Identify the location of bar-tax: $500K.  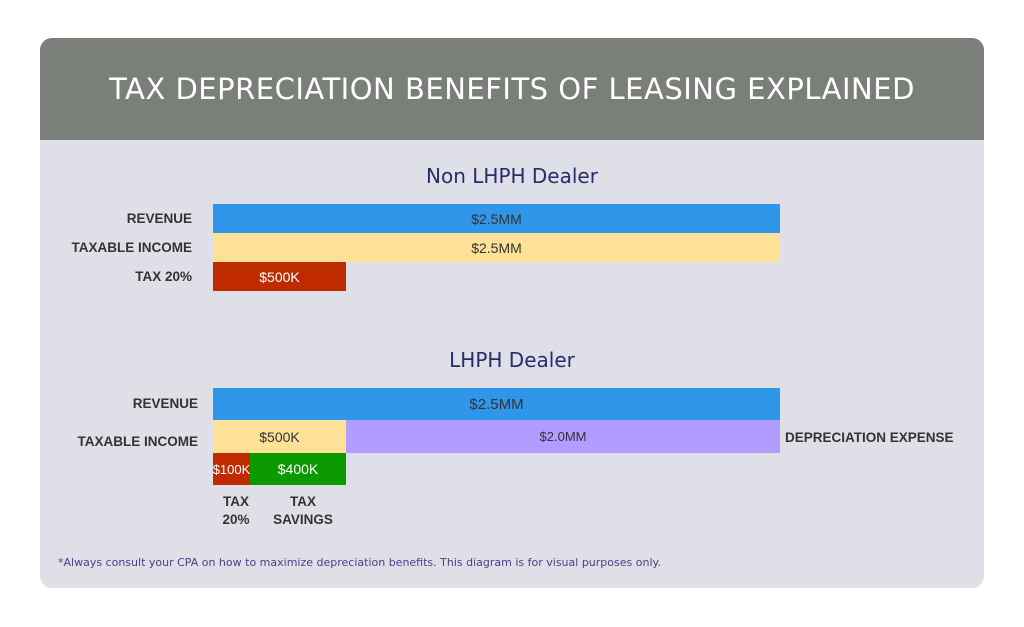
(279, 276).